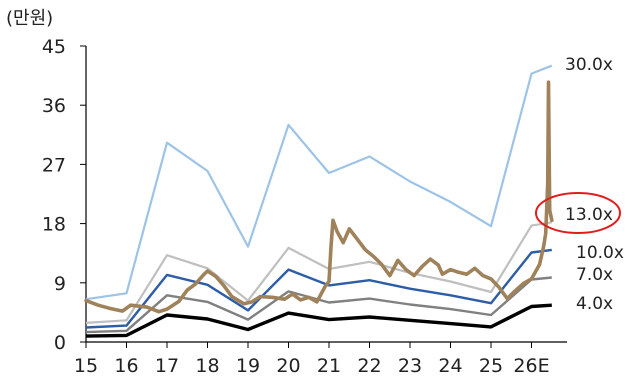  I want to click on x-tick-label: 21, so click(329, 366).